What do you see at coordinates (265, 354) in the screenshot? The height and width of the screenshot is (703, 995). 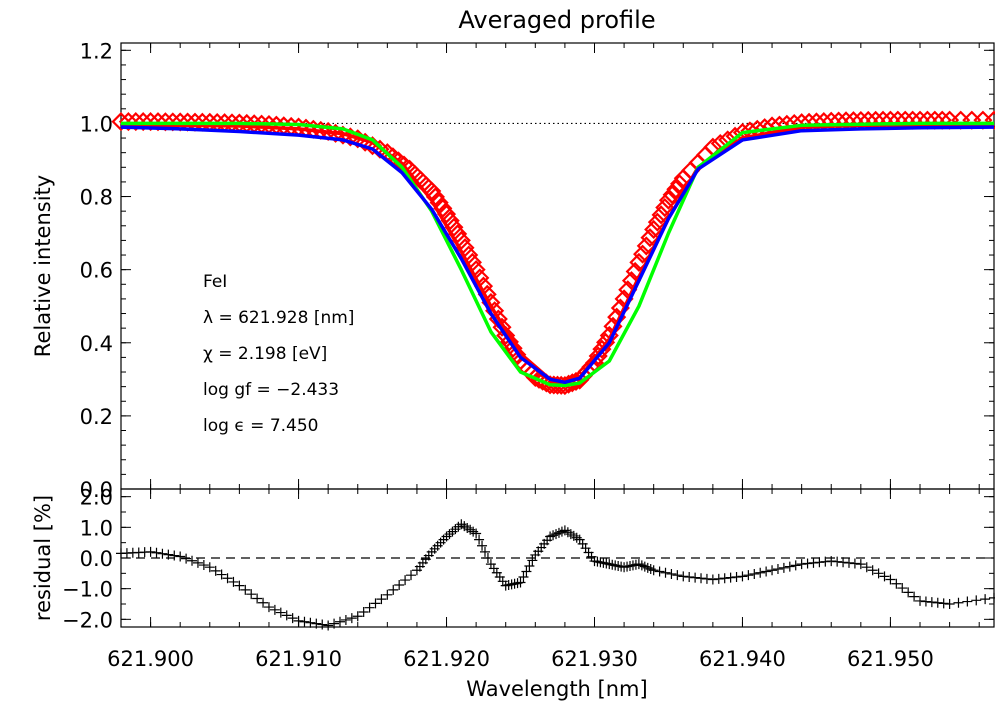 I see `annotation-line: χ = 2.198 [eV]` at bounding box center [265, 354].